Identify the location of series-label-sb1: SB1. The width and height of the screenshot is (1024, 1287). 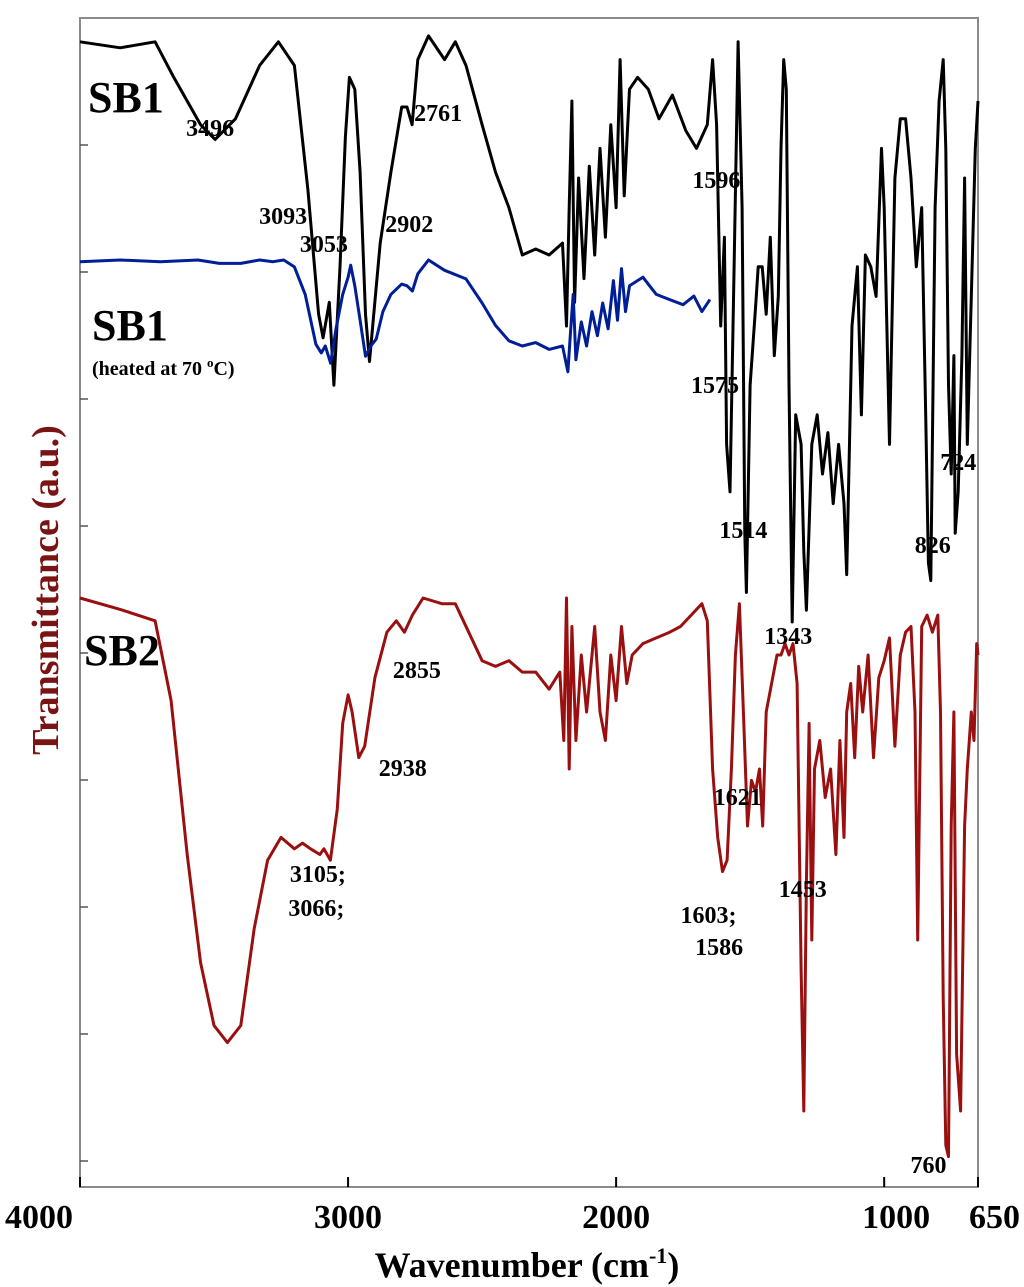
(126, 97).